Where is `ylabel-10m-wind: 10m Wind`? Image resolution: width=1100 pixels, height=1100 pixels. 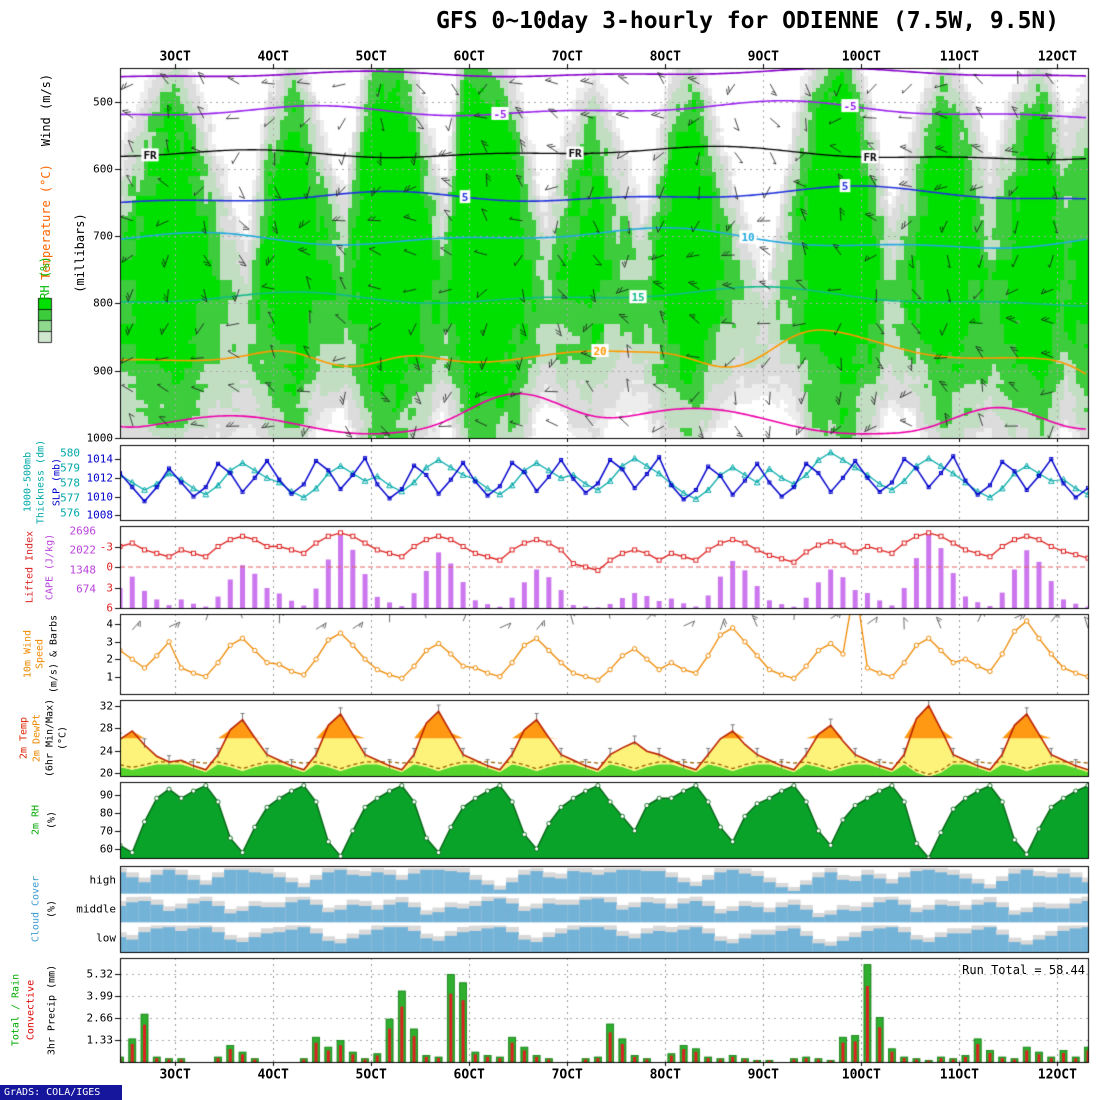
ylabel-10m-wind: 10m Wind is located at coordinates (28, 654).